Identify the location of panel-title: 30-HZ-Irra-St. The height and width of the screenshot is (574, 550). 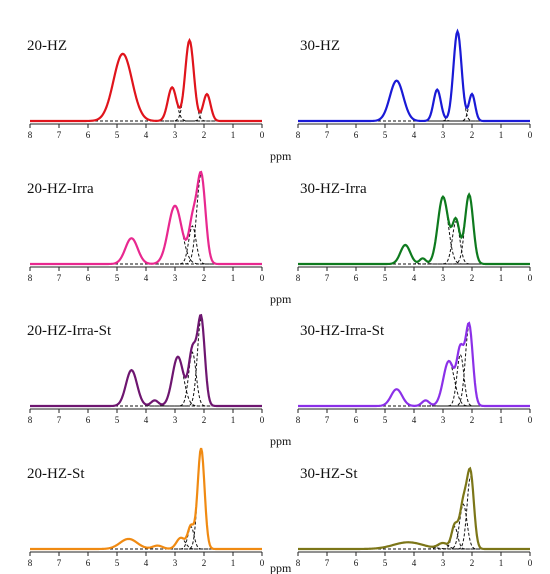
(342, 331).